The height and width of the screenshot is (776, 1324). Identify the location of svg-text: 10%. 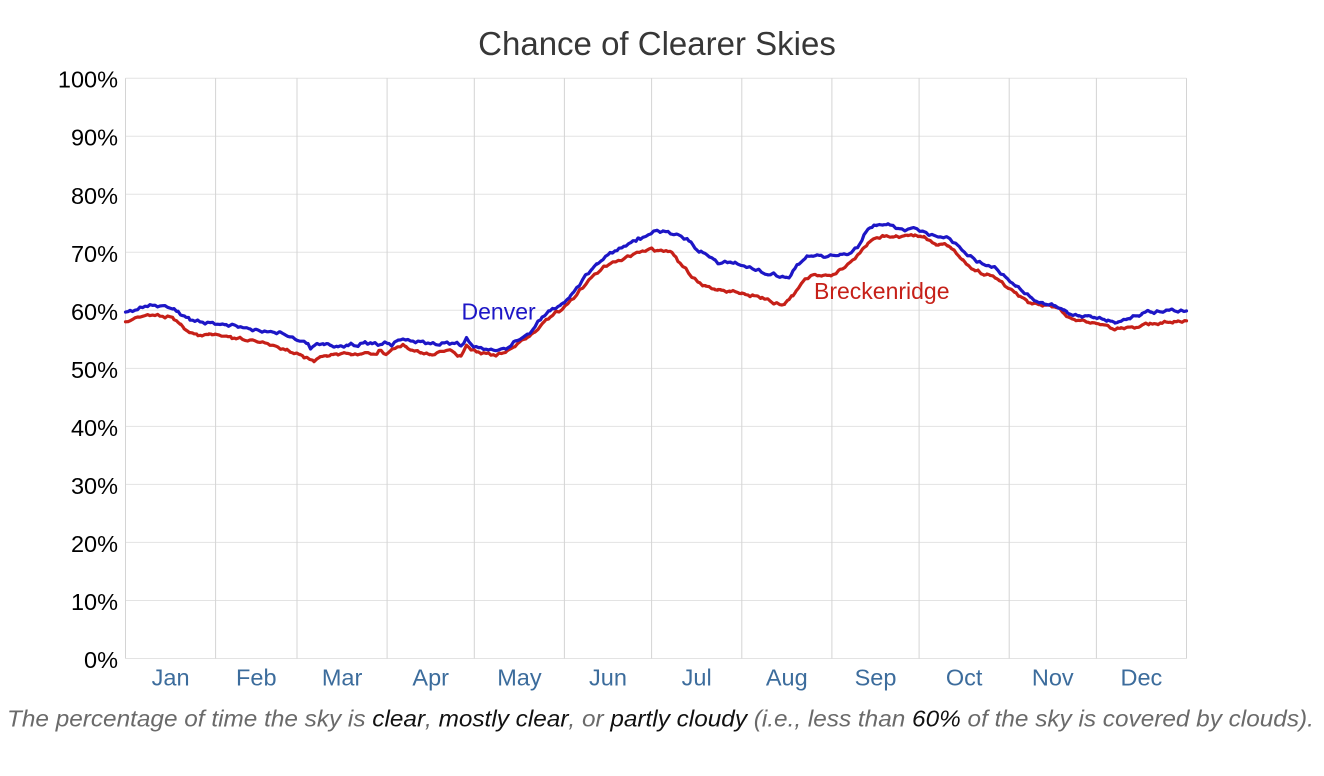
(94, 602).